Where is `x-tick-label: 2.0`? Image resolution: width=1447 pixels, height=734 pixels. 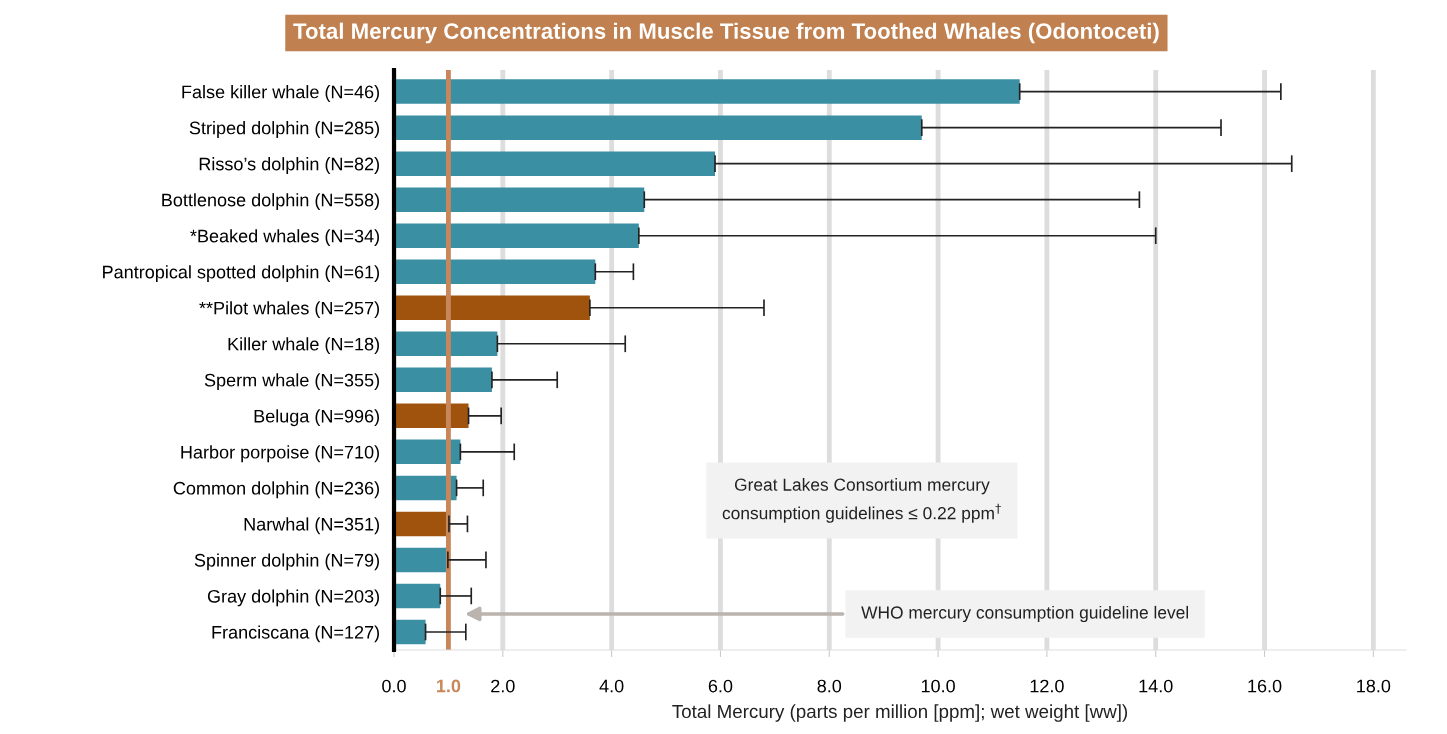
x-tick-label: 2.0 is located at coordinates (503, 686).